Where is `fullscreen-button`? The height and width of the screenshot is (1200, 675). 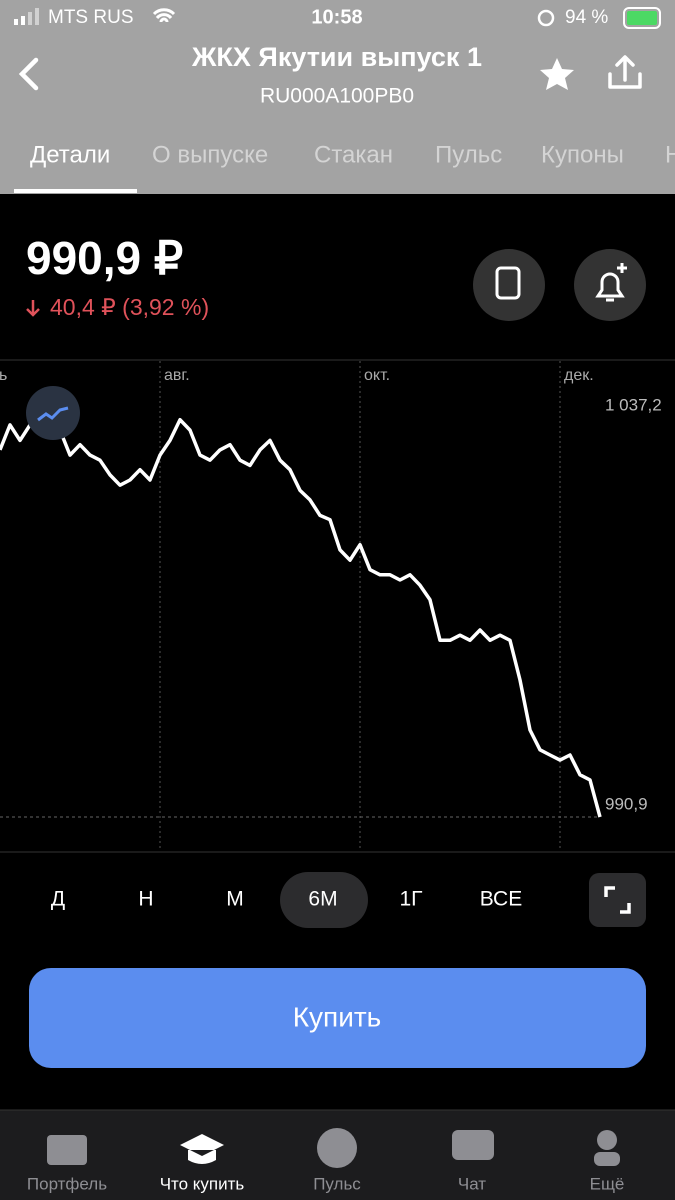
fullscreen-button is located at coordinates (617, 900).